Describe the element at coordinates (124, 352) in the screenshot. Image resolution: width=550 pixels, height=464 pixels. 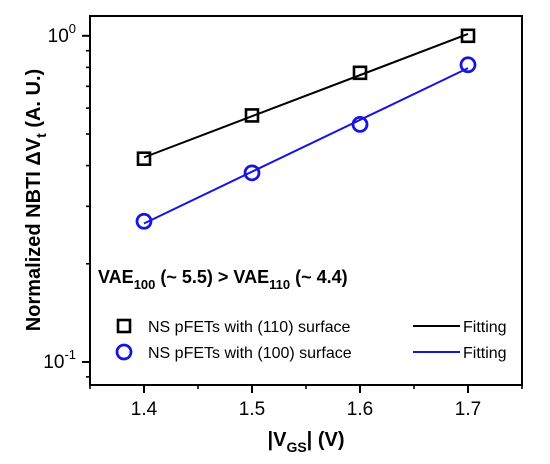
I see `legend-marker-circle` at that location.